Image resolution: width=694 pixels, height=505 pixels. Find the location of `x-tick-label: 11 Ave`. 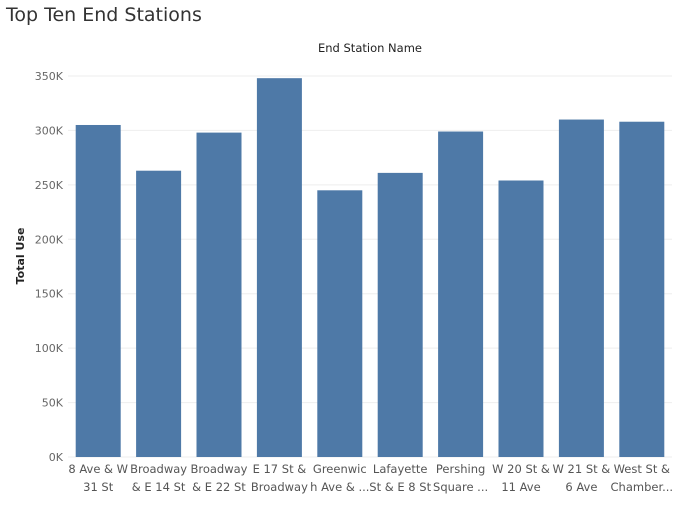

x-tick-label: 11 Ave is located at coordinates (520, 487).